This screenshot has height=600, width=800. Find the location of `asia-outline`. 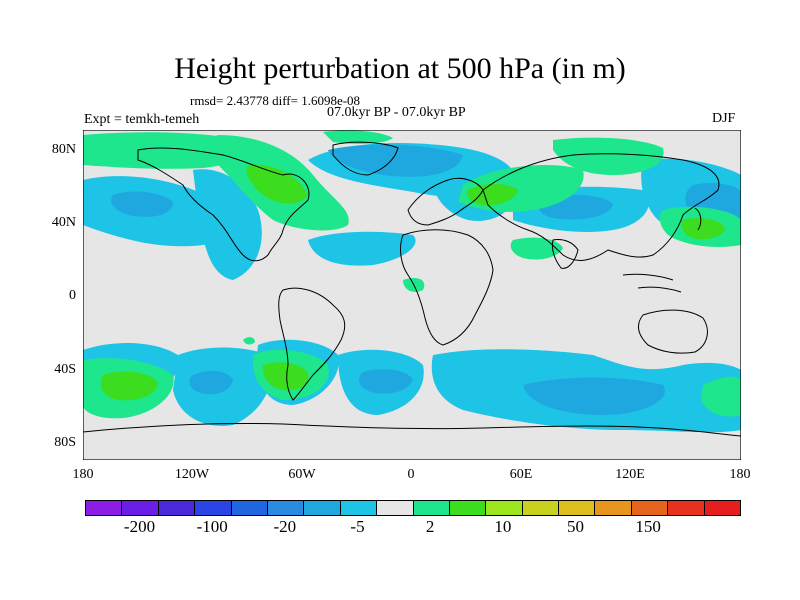

asia-outline is located at coordinates (601, 207).